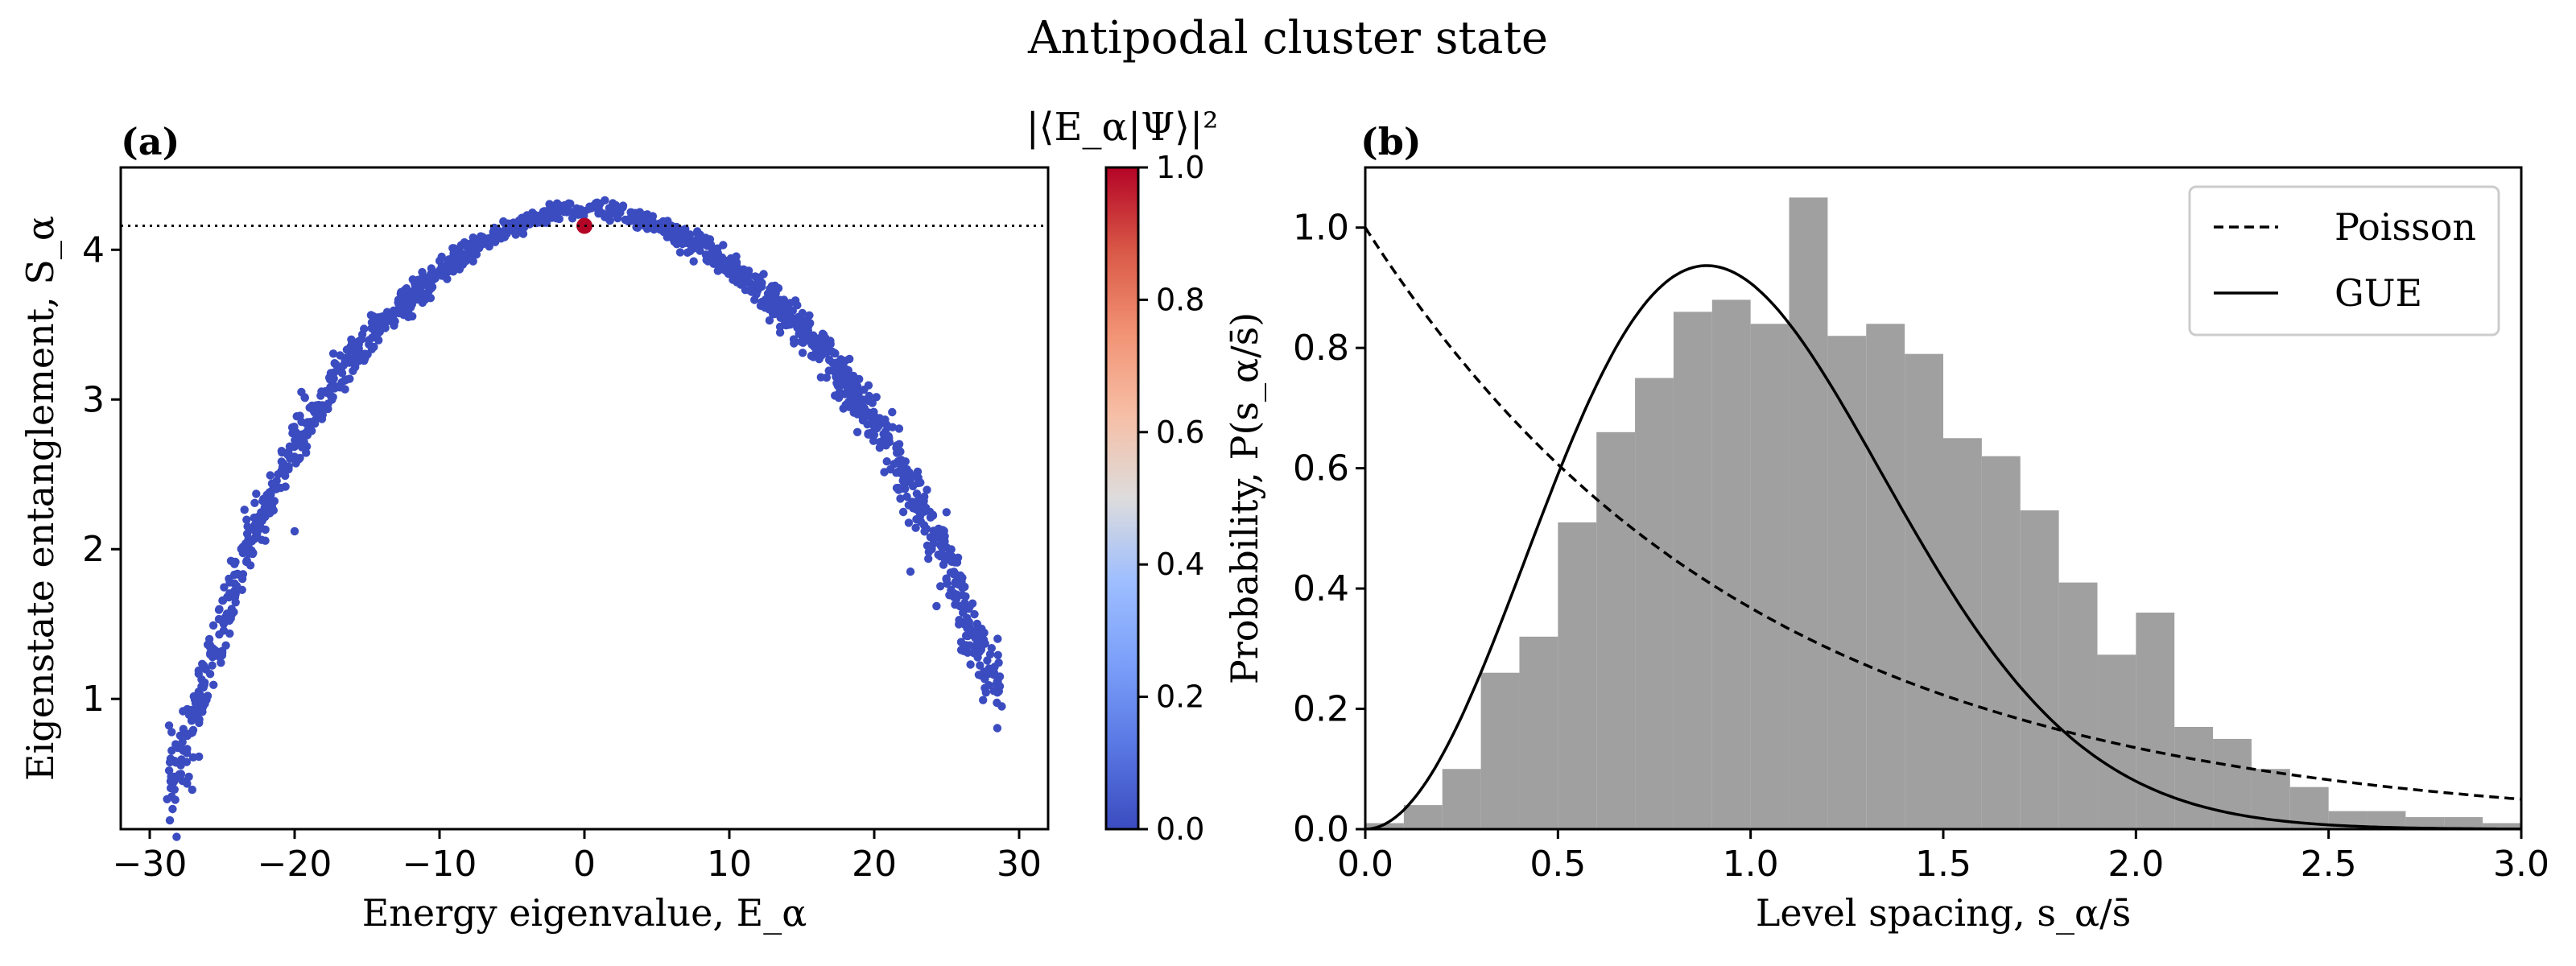  Describe the element at coordinates (1180, 432) in the screenshot. I see `colorbar-tick-label: 0.6` at that location.